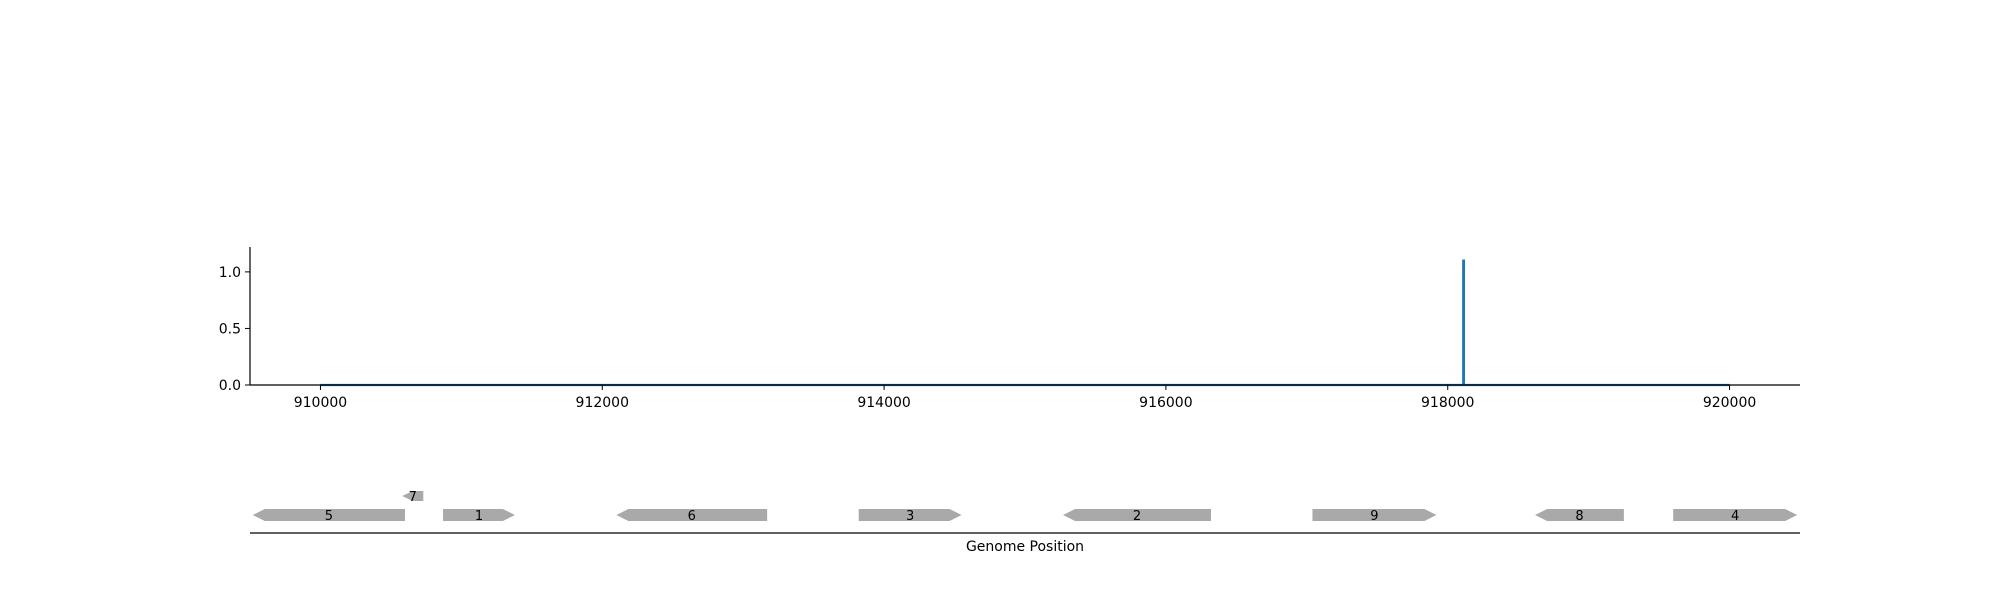 The height and width of the screenshot is (600, 2000). I want to click on x-tick-label: 910000, so click(320, 403).